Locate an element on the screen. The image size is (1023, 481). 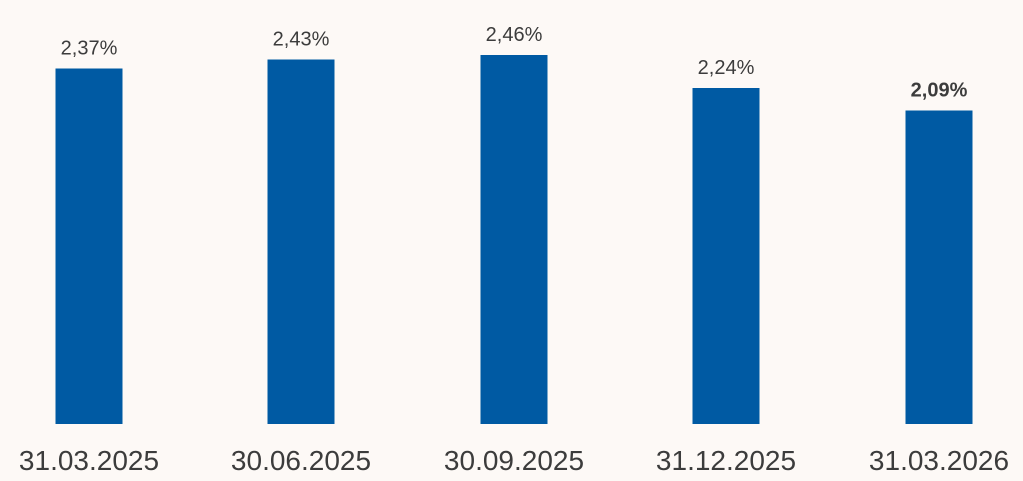
bar-30.09.2025 is located at coordinates (514, 239).